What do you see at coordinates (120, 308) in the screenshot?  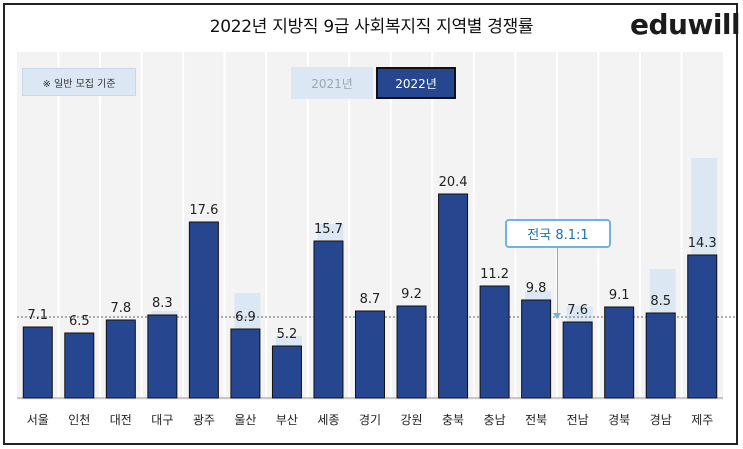 I see `data-label: 7.8` at bounding box center [120, 308].